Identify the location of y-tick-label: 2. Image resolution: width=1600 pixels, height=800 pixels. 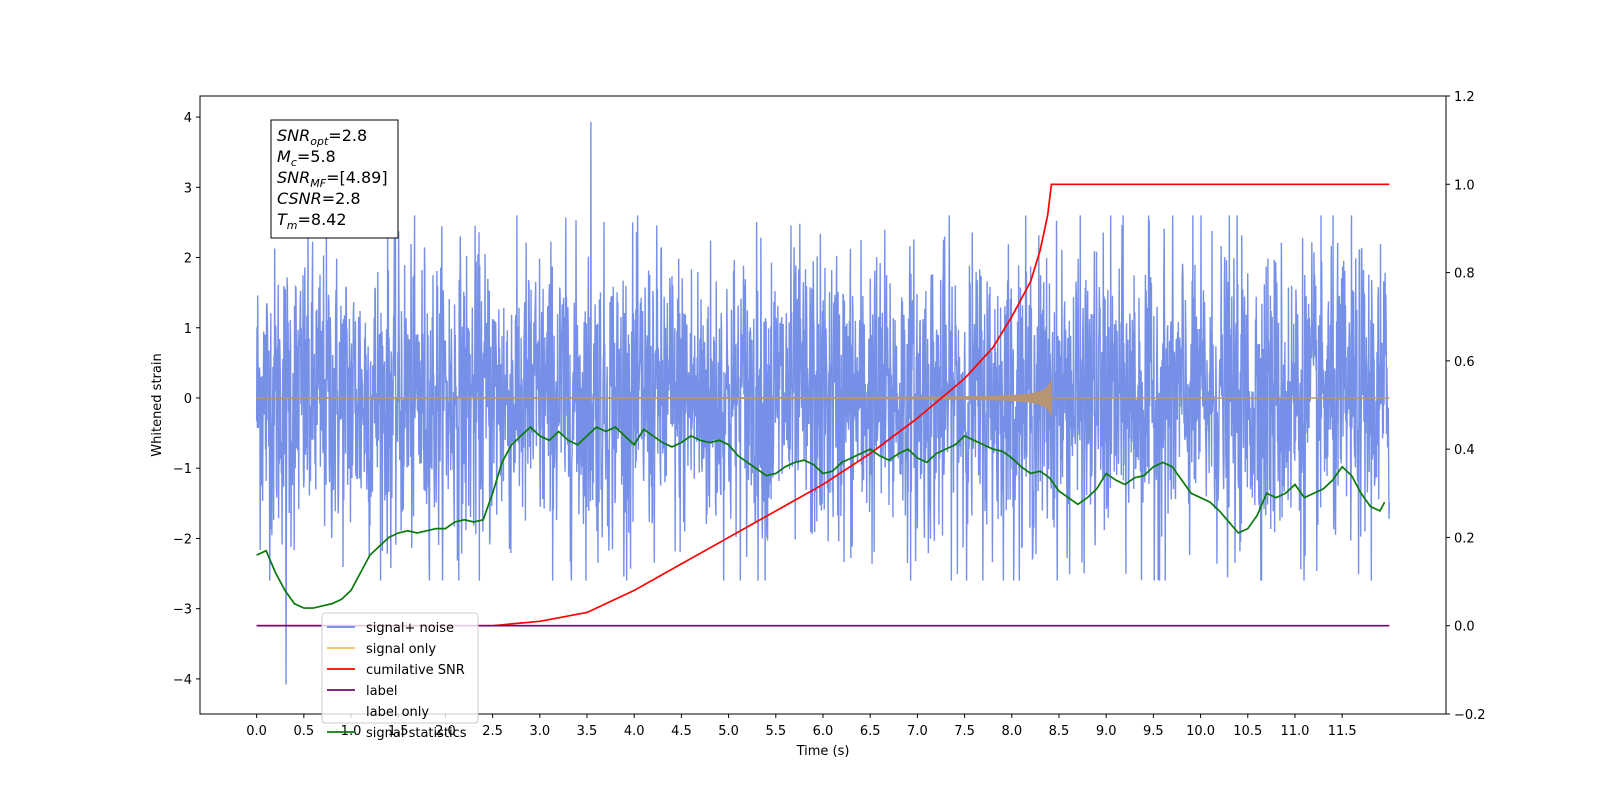
(188, 259).